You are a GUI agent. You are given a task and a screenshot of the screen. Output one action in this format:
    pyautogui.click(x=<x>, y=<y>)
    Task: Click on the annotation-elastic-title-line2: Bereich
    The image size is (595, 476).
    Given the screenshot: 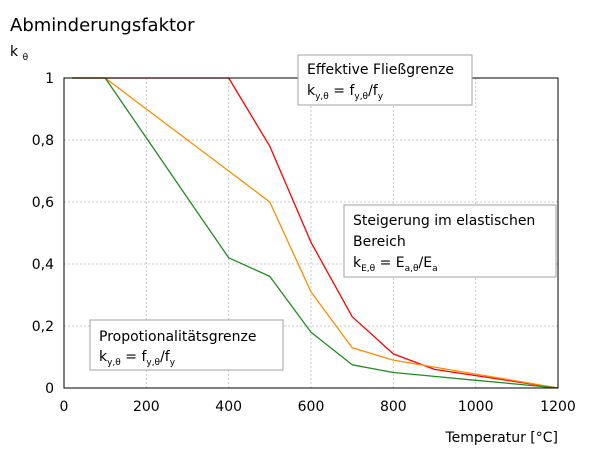 What is the action you would take?
    pyautogui.click(x=379, y=242)
    